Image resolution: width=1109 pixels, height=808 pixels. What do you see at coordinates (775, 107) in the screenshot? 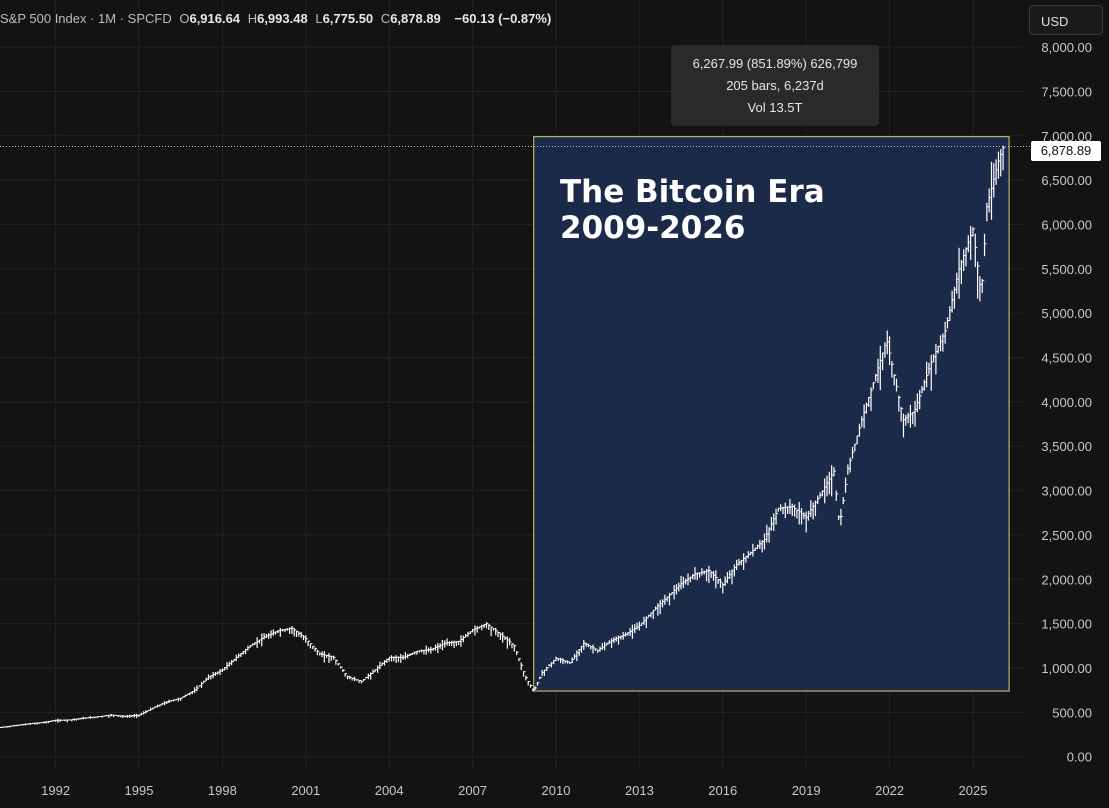
I see `measure-volume: Vol 13.5T` at bounding box center [775, 107].